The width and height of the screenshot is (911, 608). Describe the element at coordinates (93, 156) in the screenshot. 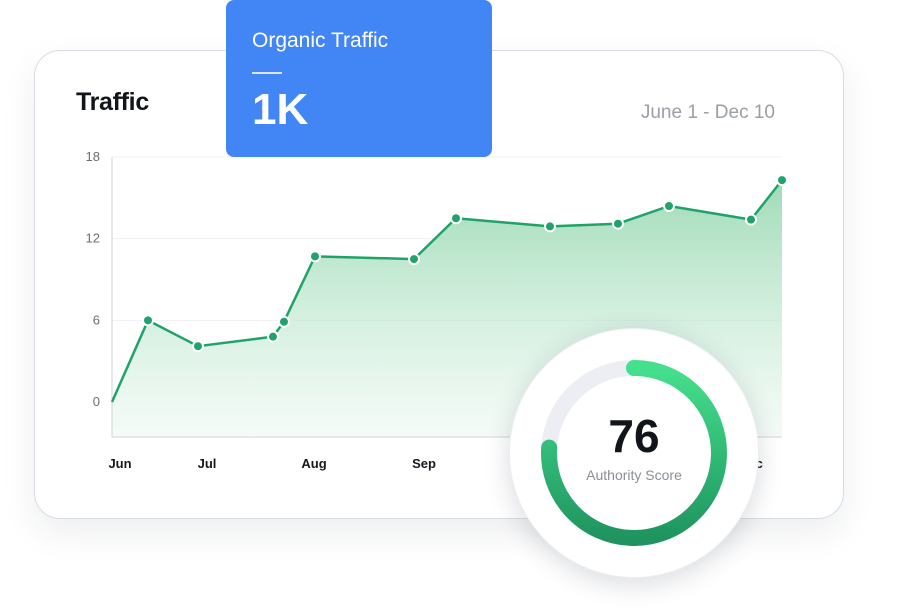

I see `y-tick-label: 18` at that location.